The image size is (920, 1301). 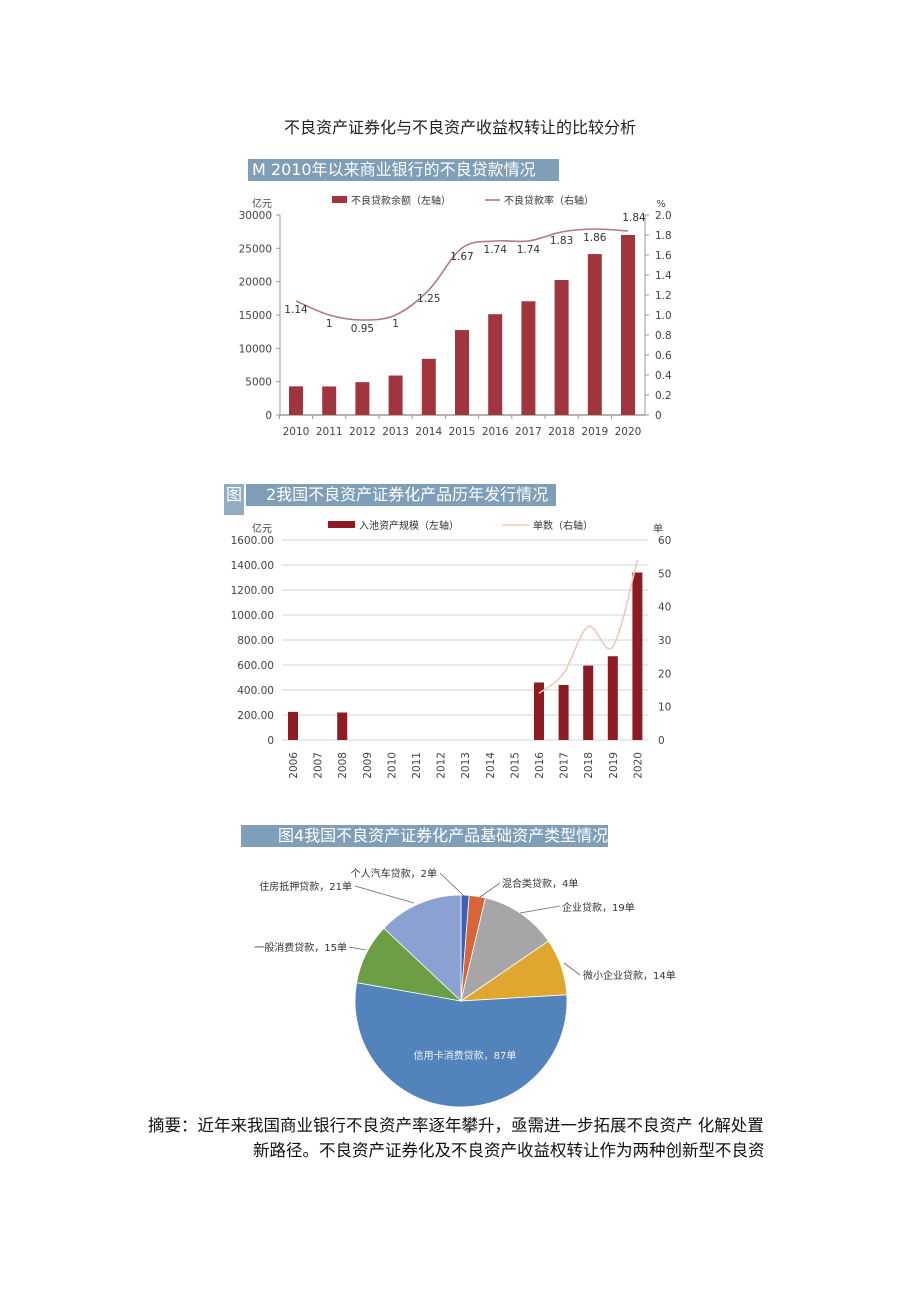 What do you see at coordinates (252, 566) in the screenshot?
I see `y-tick-label: 1400.00` at bounding box center [252, 566].